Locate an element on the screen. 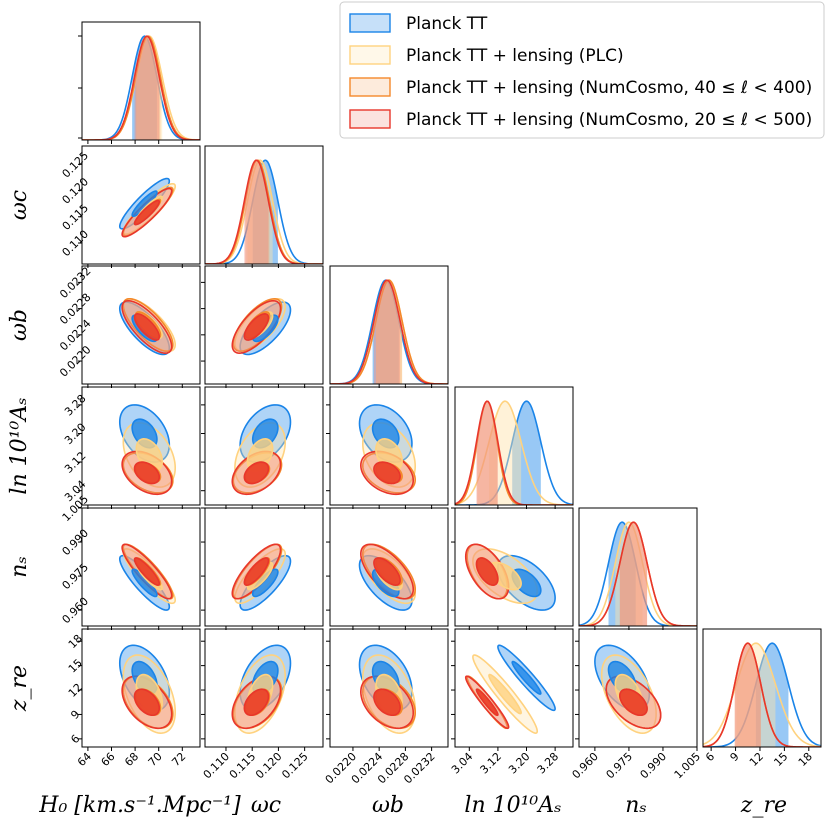  legend-label-1: Planck TT + lensing (PLC) is located at coordinates (515, 56).